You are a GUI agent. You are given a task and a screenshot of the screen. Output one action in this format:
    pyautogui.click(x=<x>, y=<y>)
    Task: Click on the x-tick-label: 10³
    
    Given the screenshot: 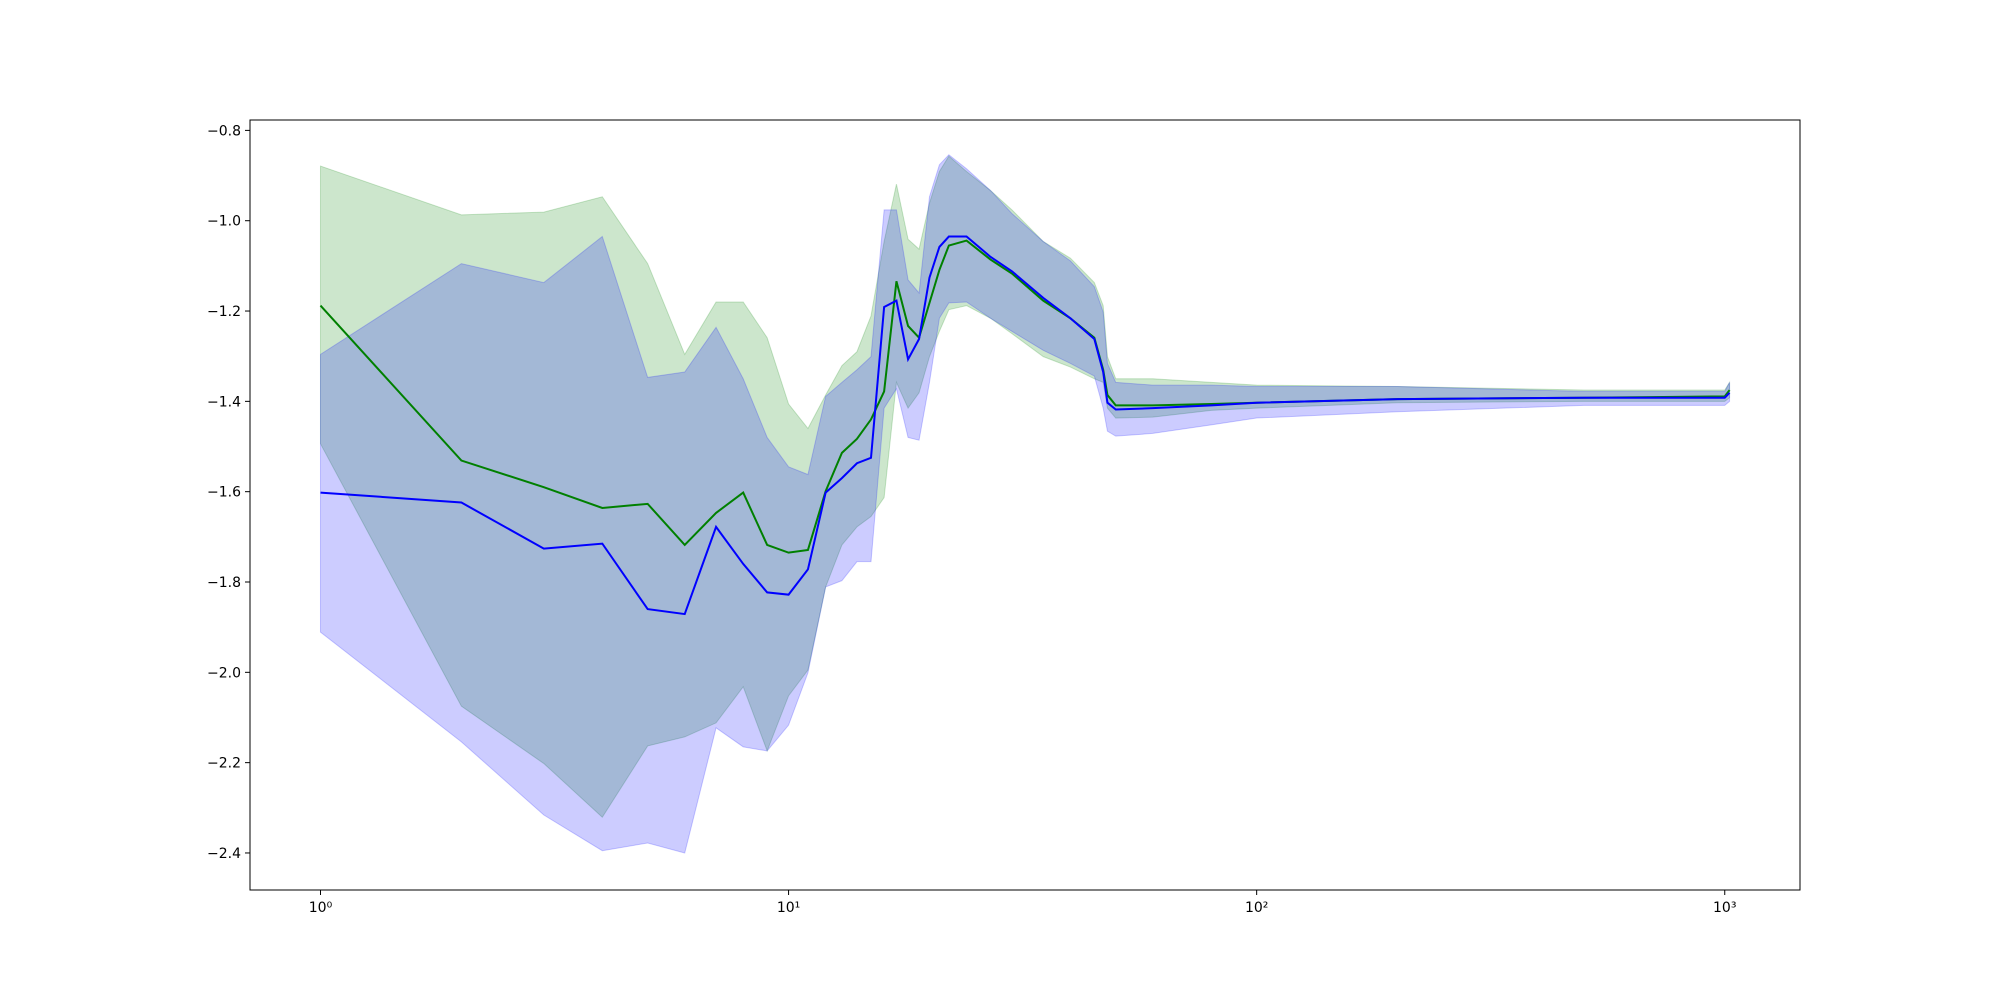 What is the action you would take?
    pyautogui.click(x=1724, y=908)
    